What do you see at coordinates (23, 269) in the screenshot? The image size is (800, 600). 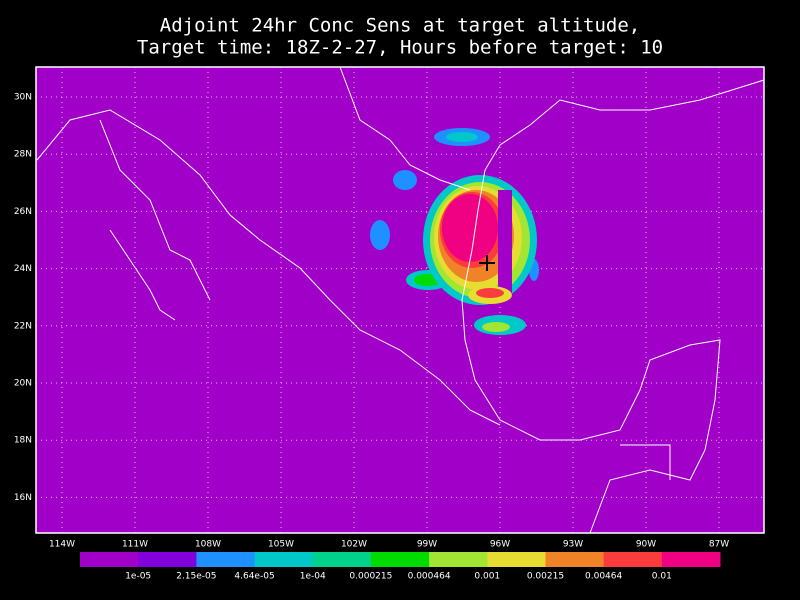 I see `lat-label: 24N` at bounding box center [23, 269].